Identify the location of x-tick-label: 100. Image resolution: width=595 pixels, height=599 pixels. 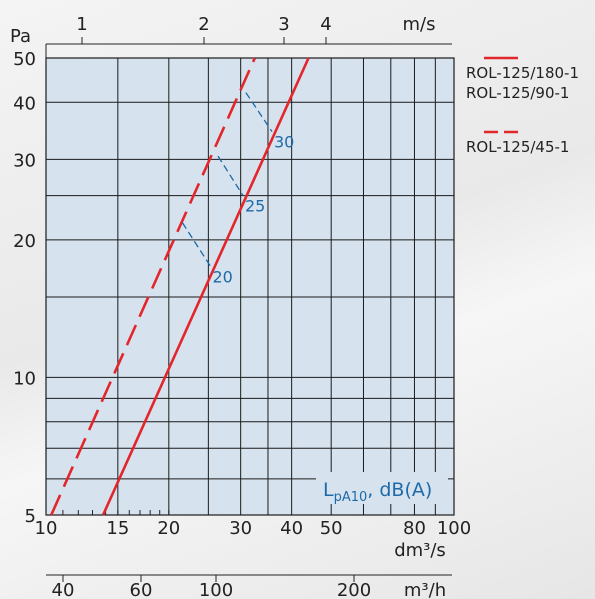
(454, 528).